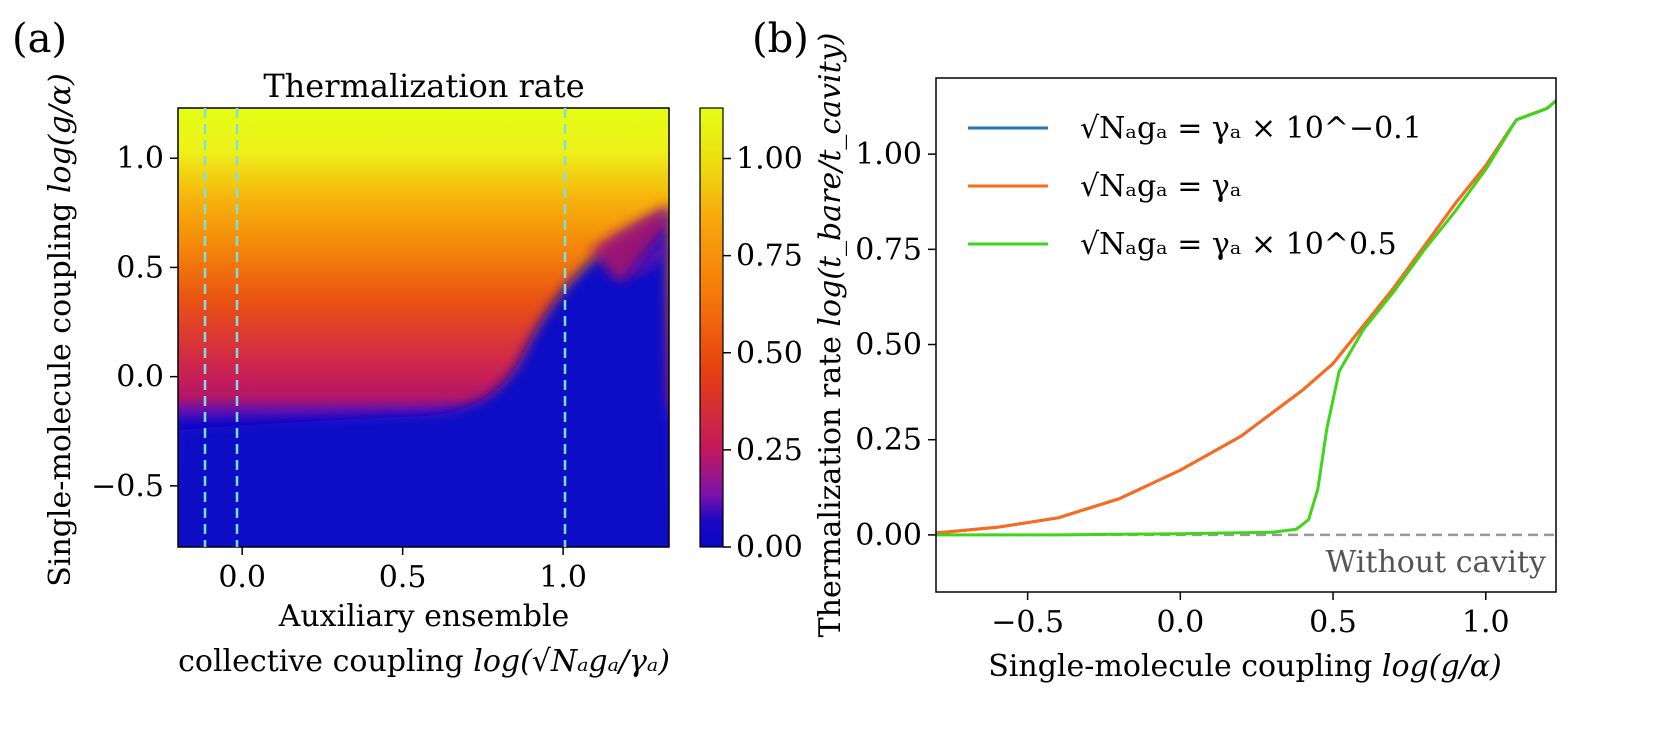 The image size is (1661, 739). Describe the element at coordinates (888, 154) in the screenshot. I see `lineplot-ytick-label: 1.00` at that location.